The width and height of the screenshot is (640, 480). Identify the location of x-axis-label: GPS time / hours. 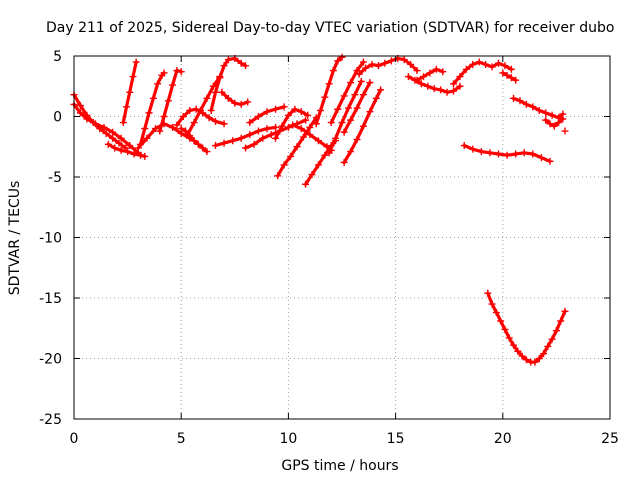
(339, 466).